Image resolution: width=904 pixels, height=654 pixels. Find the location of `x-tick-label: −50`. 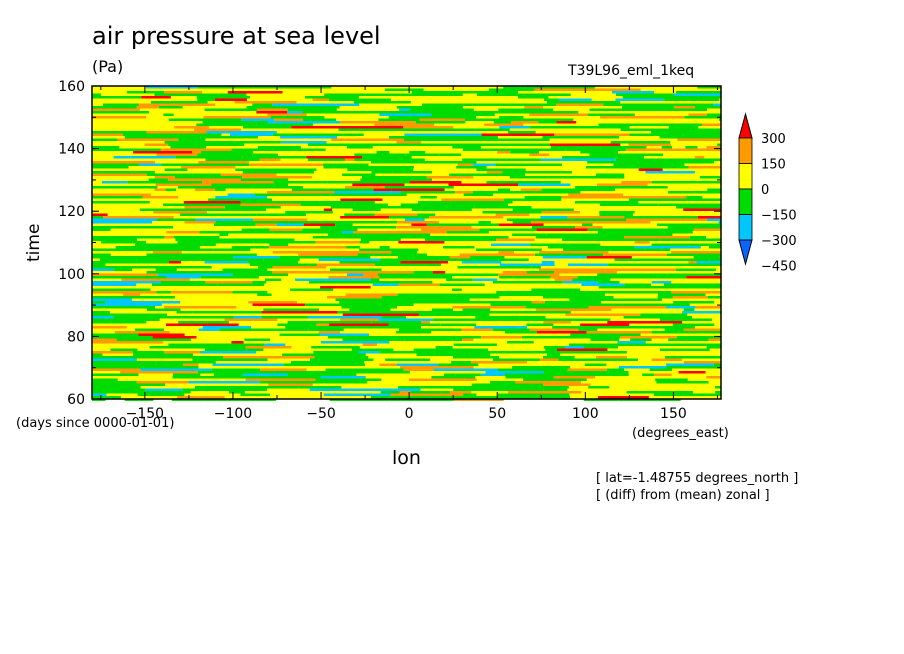

x-tick-label: −50 is located at coordinates (321, 414).